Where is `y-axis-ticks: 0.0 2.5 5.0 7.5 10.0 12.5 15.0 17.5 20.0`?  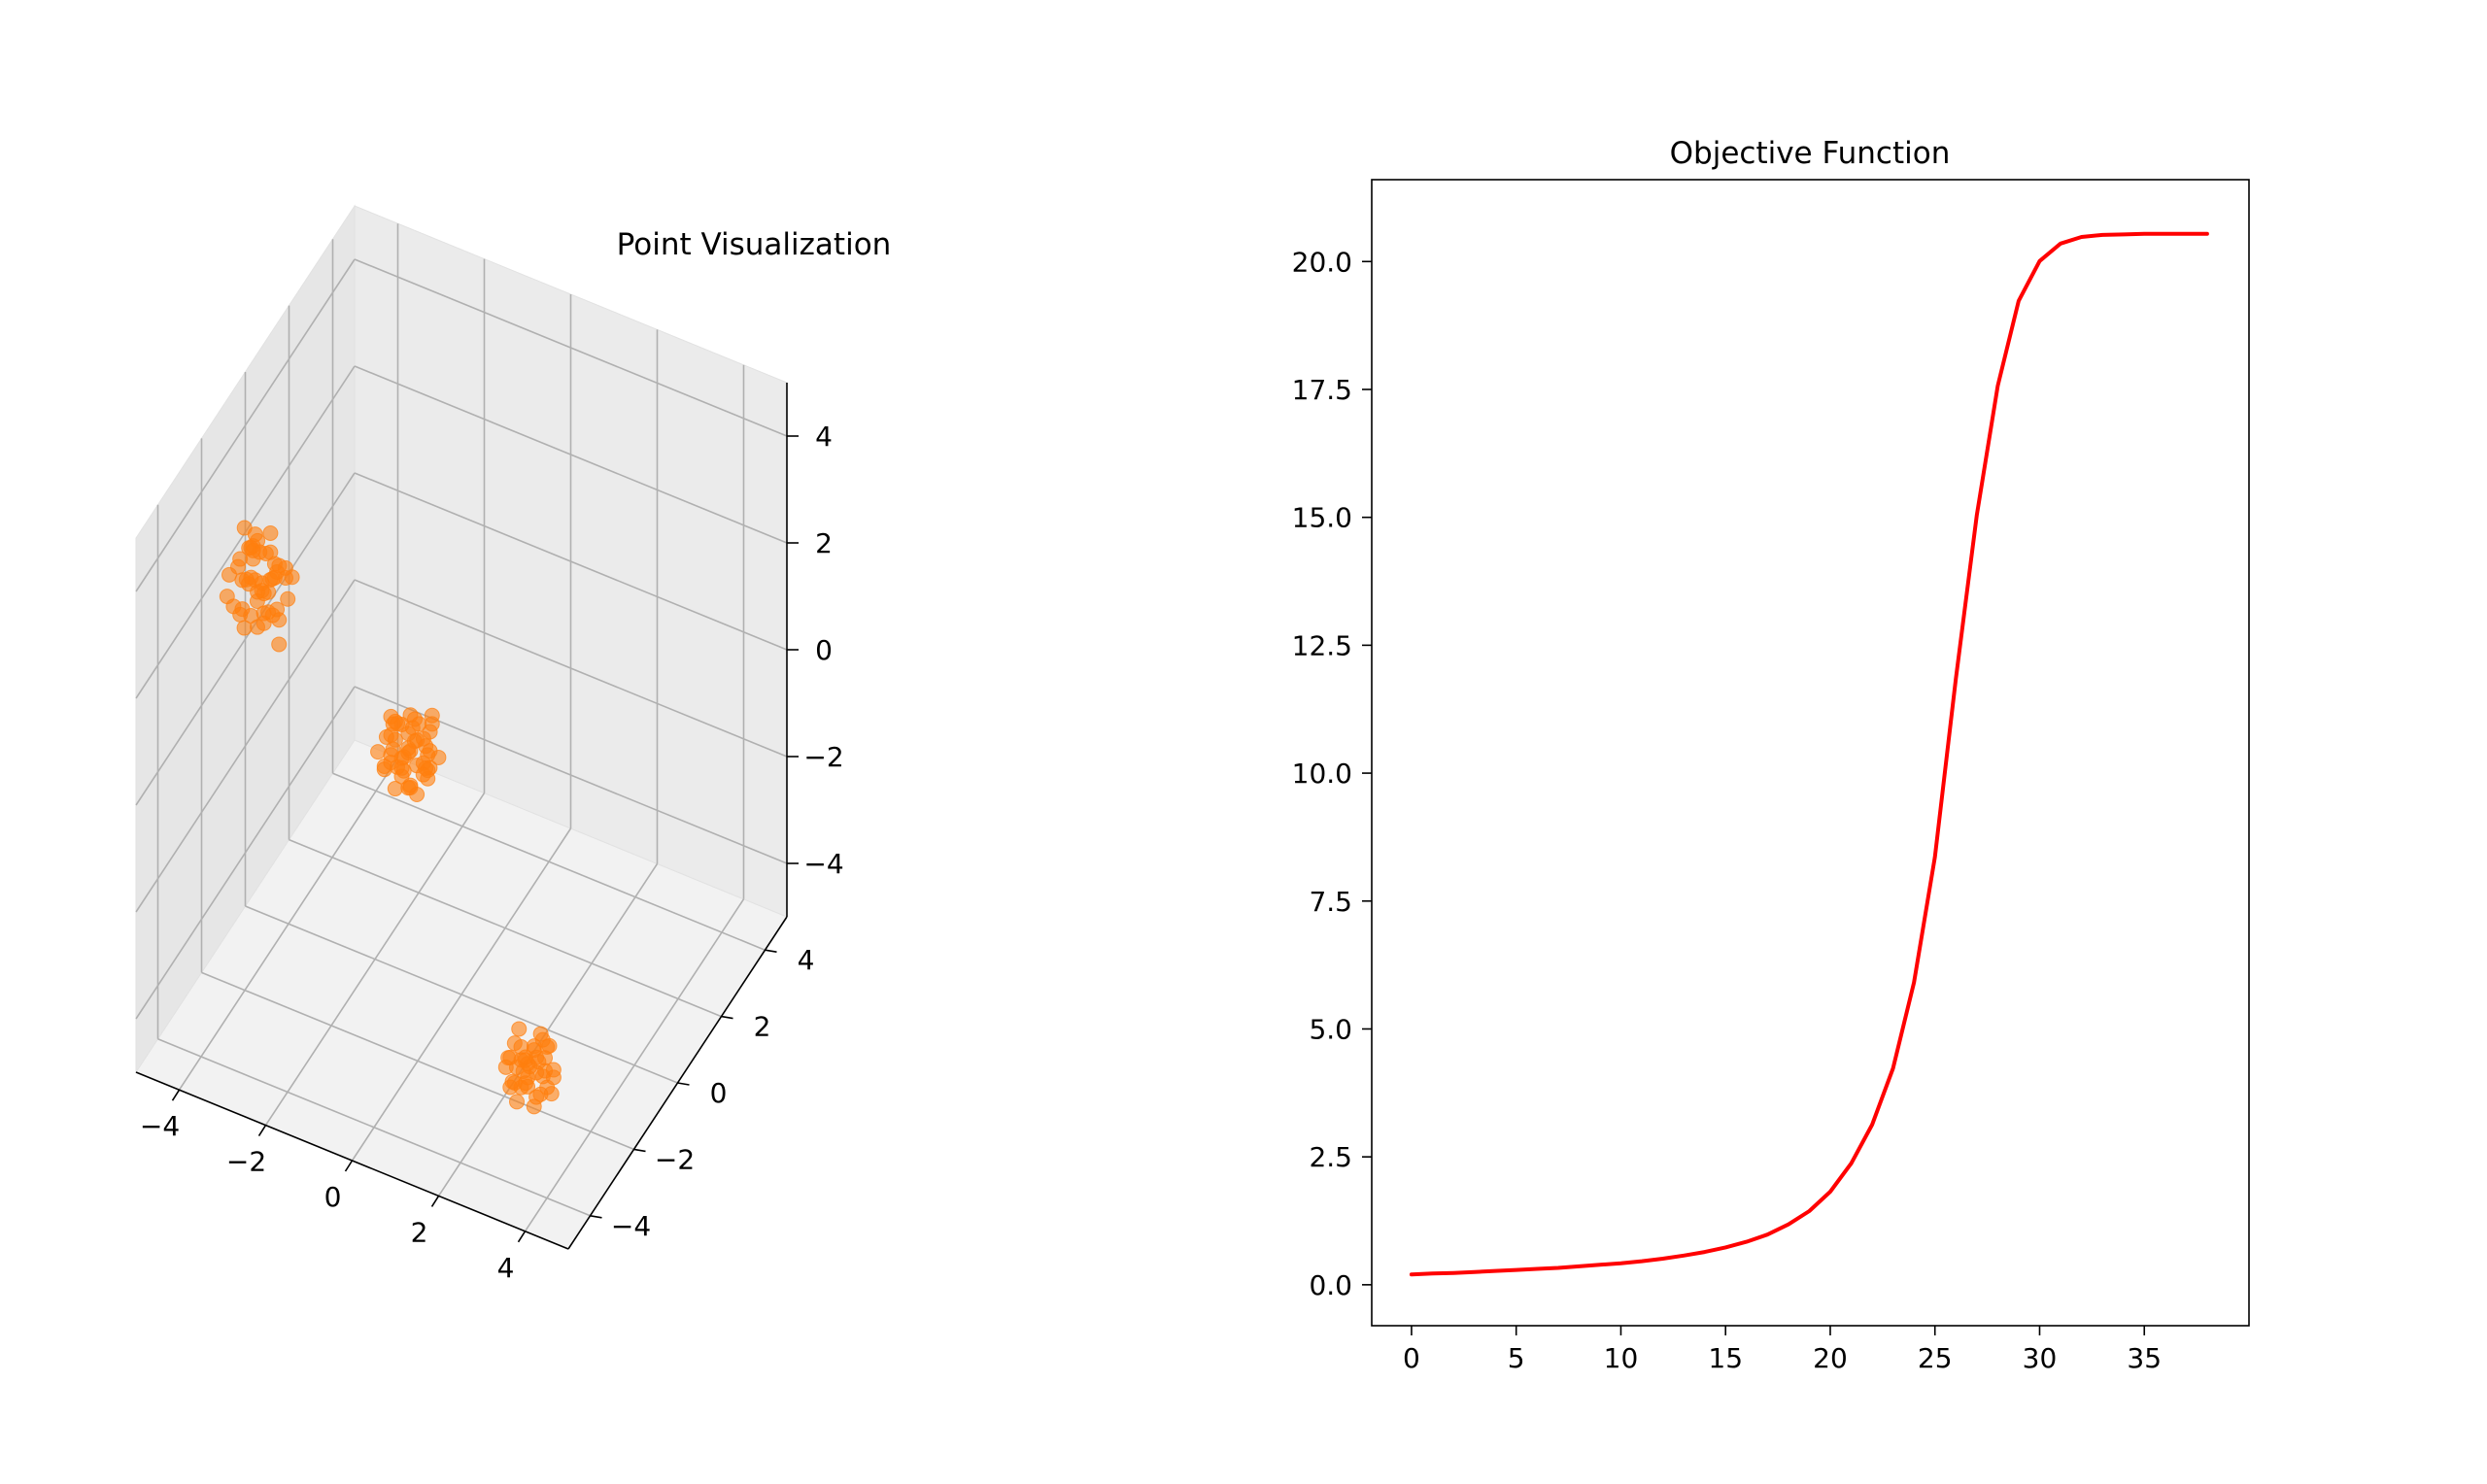
y-axis-ticks: 0.0 2.5 5.0 7.5 10.0 12.5 15.0 17.5 20.0 is located at coordinates (1332, 773).